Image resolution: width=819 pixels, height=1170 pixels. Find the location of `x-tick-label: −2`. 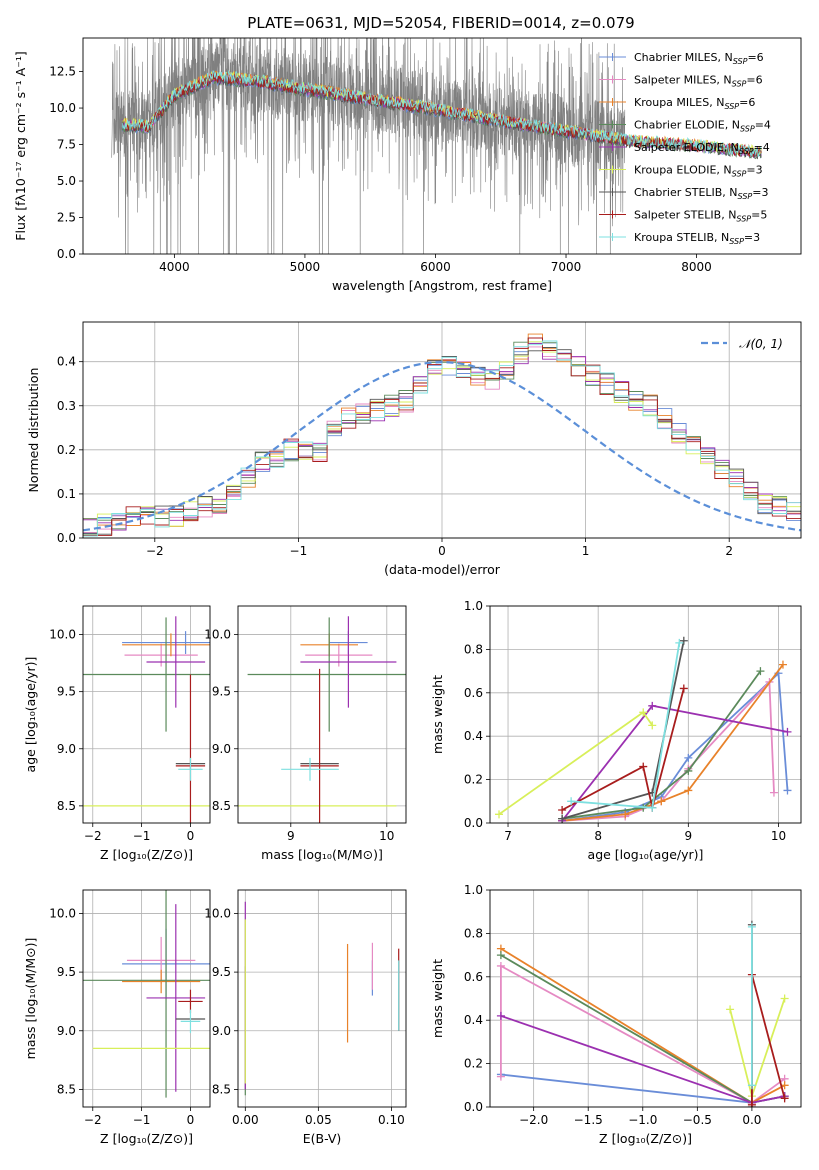

x-tick-label: −2 is located at coordinates (93, 836).